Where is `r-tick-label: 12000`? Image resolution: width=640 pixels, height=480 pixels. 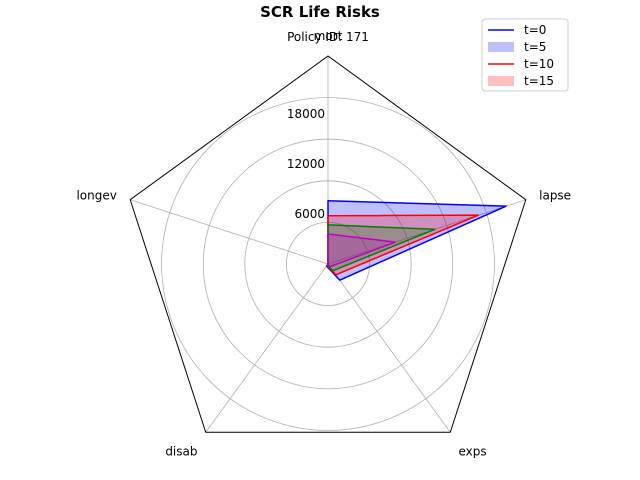
r-tick-label: 12000 is located at coordinates (306, 164).